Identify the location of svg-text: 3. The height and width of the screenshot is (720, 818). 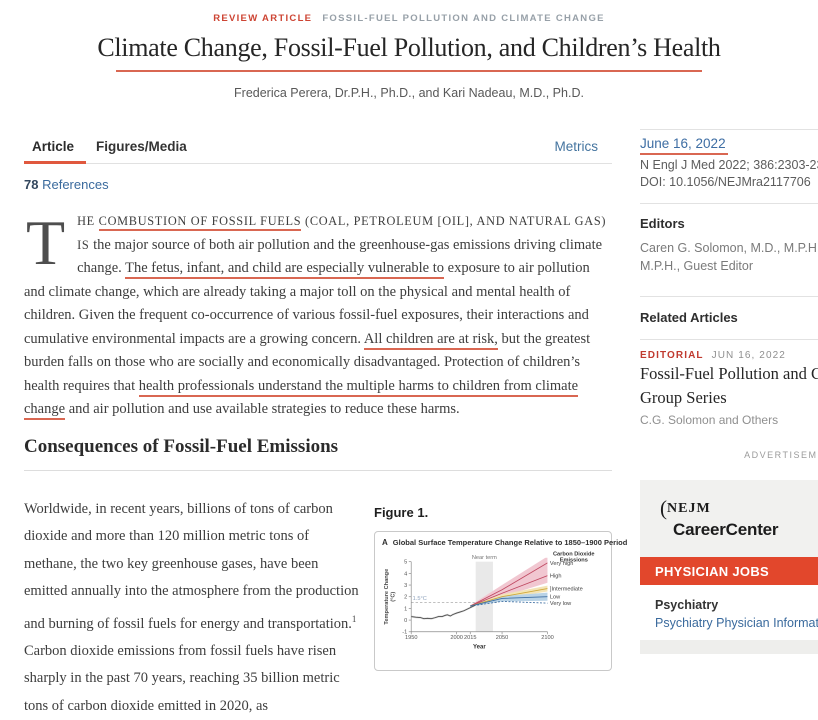
(405, 586).